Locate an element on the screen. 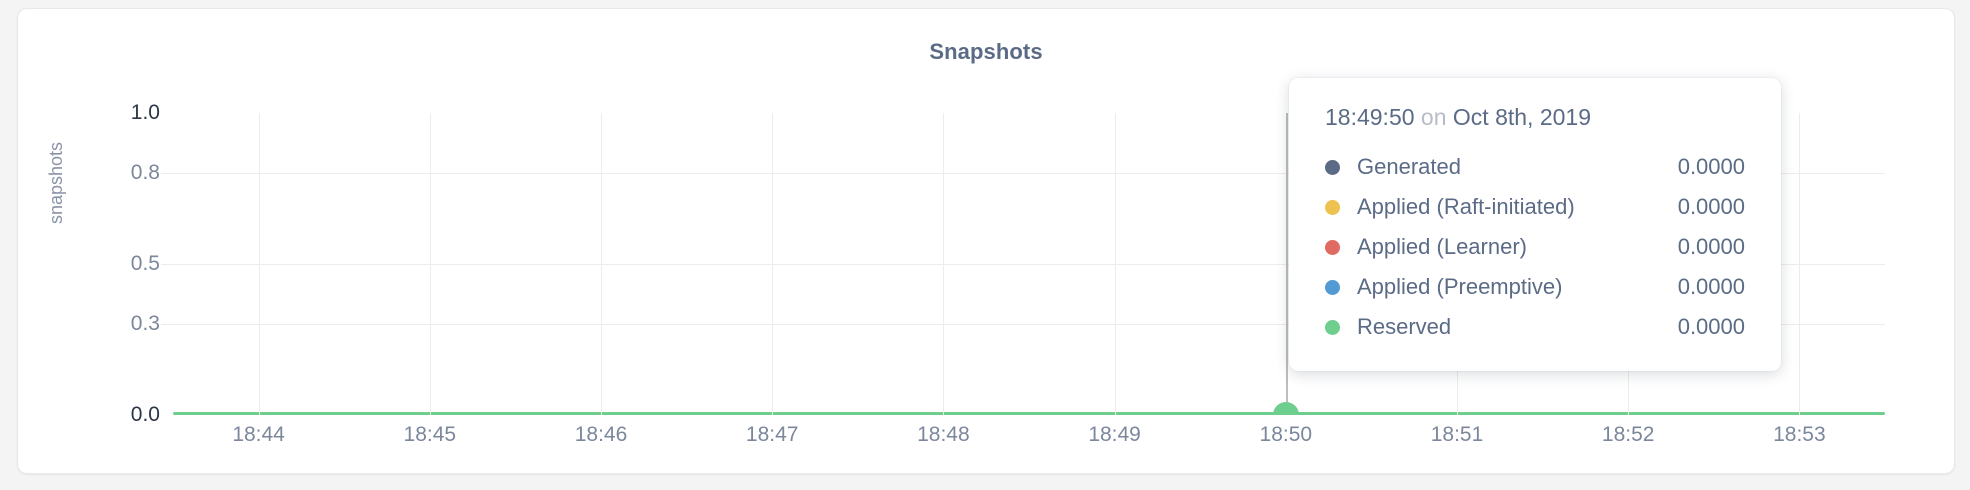 The height and width of the screenshot is (490, 1970). page-title: Snapshots is located at coordinates (986, 51).